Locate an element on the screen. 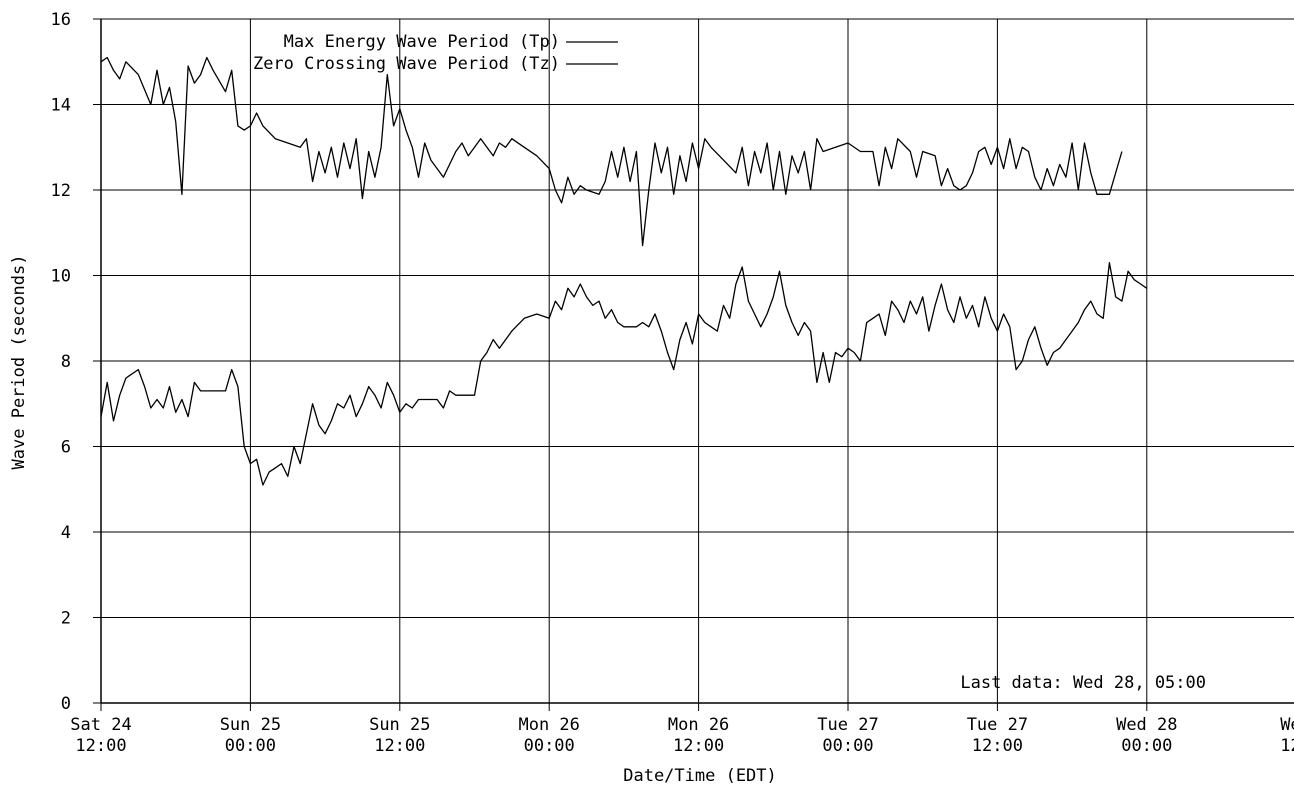  y-tick-label: 2 is located at coordinates (66, 619).